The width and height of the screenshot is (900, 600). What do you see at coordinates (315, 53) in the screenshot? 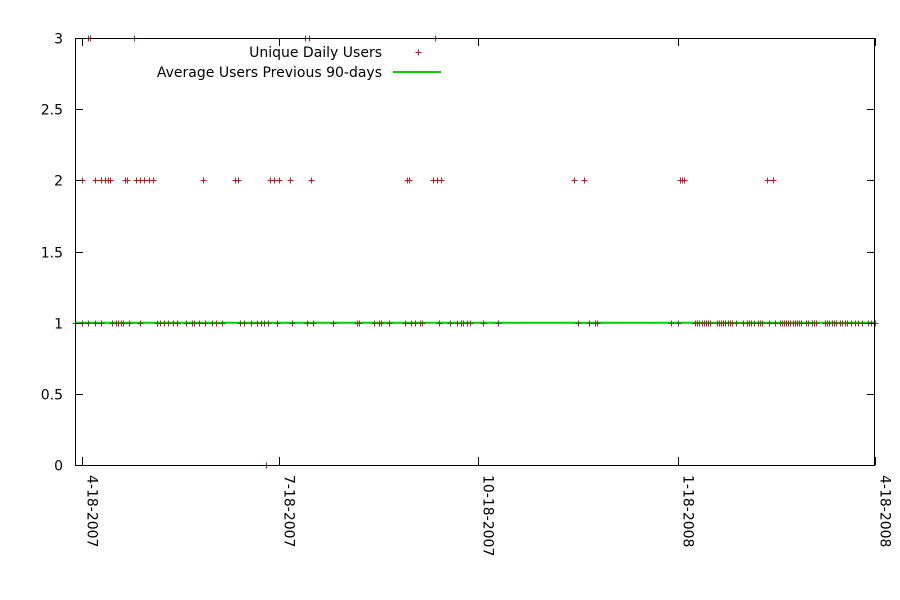
I see `legend-label-unique-daily-users: Unique Daily Users` at bounding box center [315, 53].